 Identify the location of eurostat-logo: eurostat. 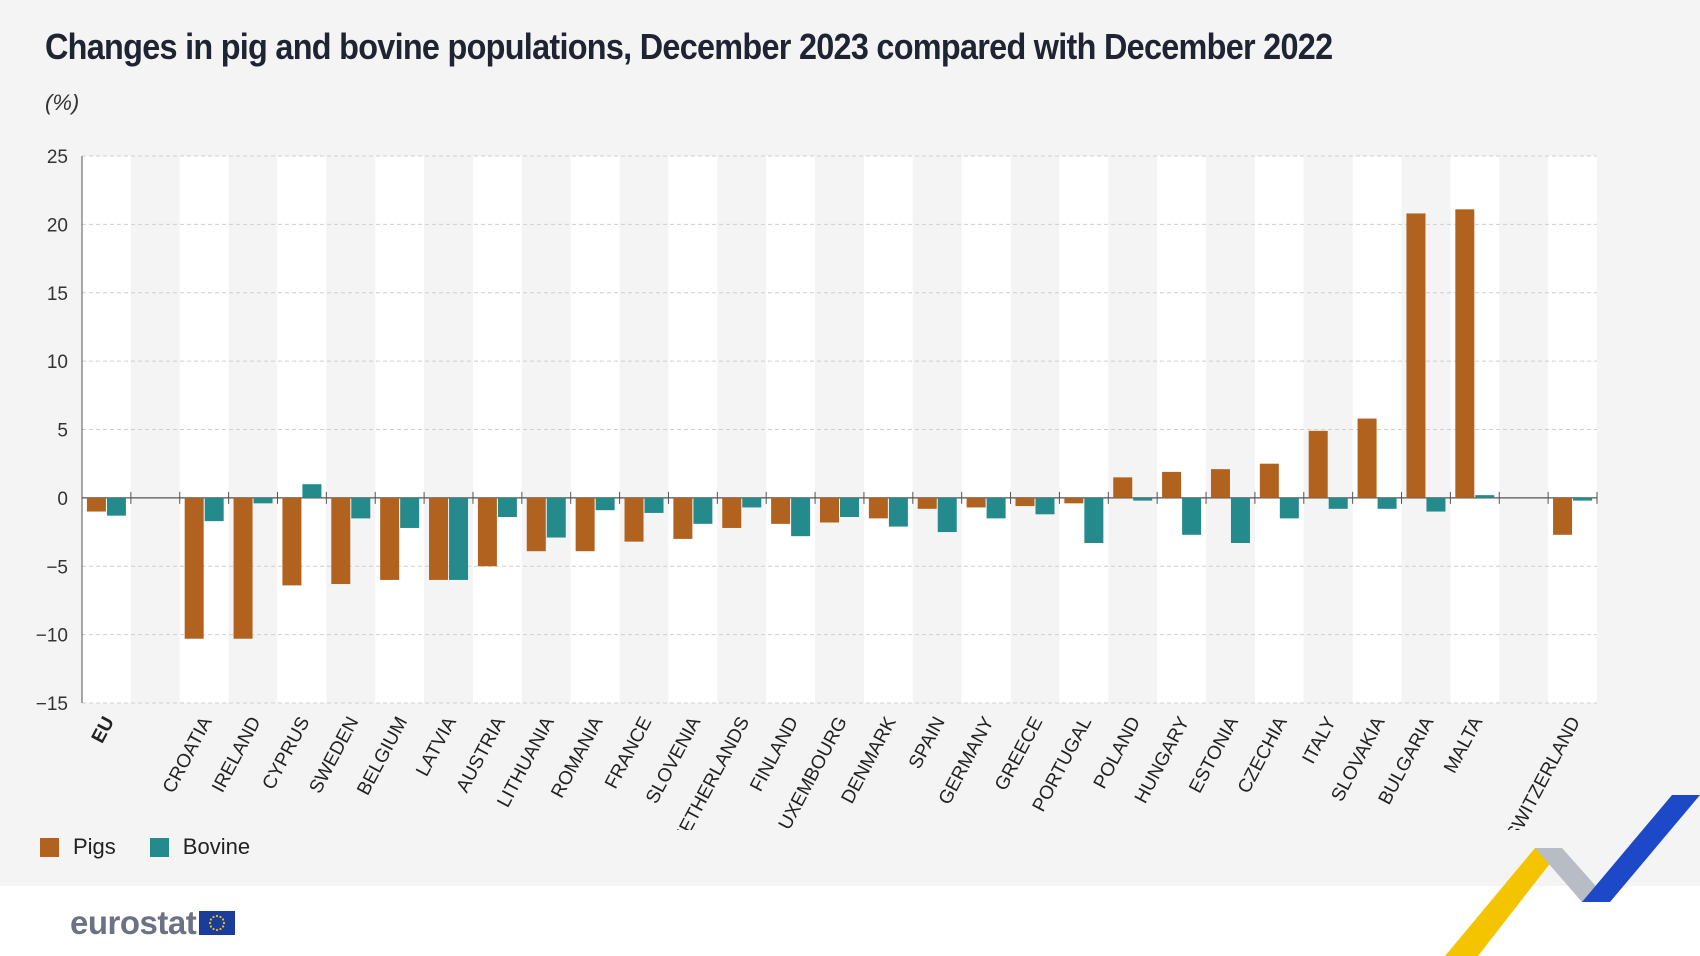
(153, 923).